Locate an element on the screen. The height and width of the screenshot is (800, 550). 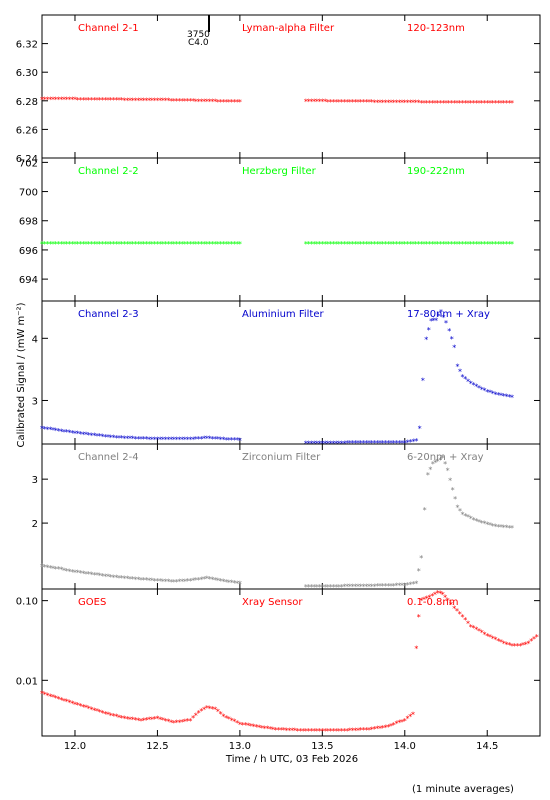
panel-1-point-0-36: * is located at coordinates (141, 100).